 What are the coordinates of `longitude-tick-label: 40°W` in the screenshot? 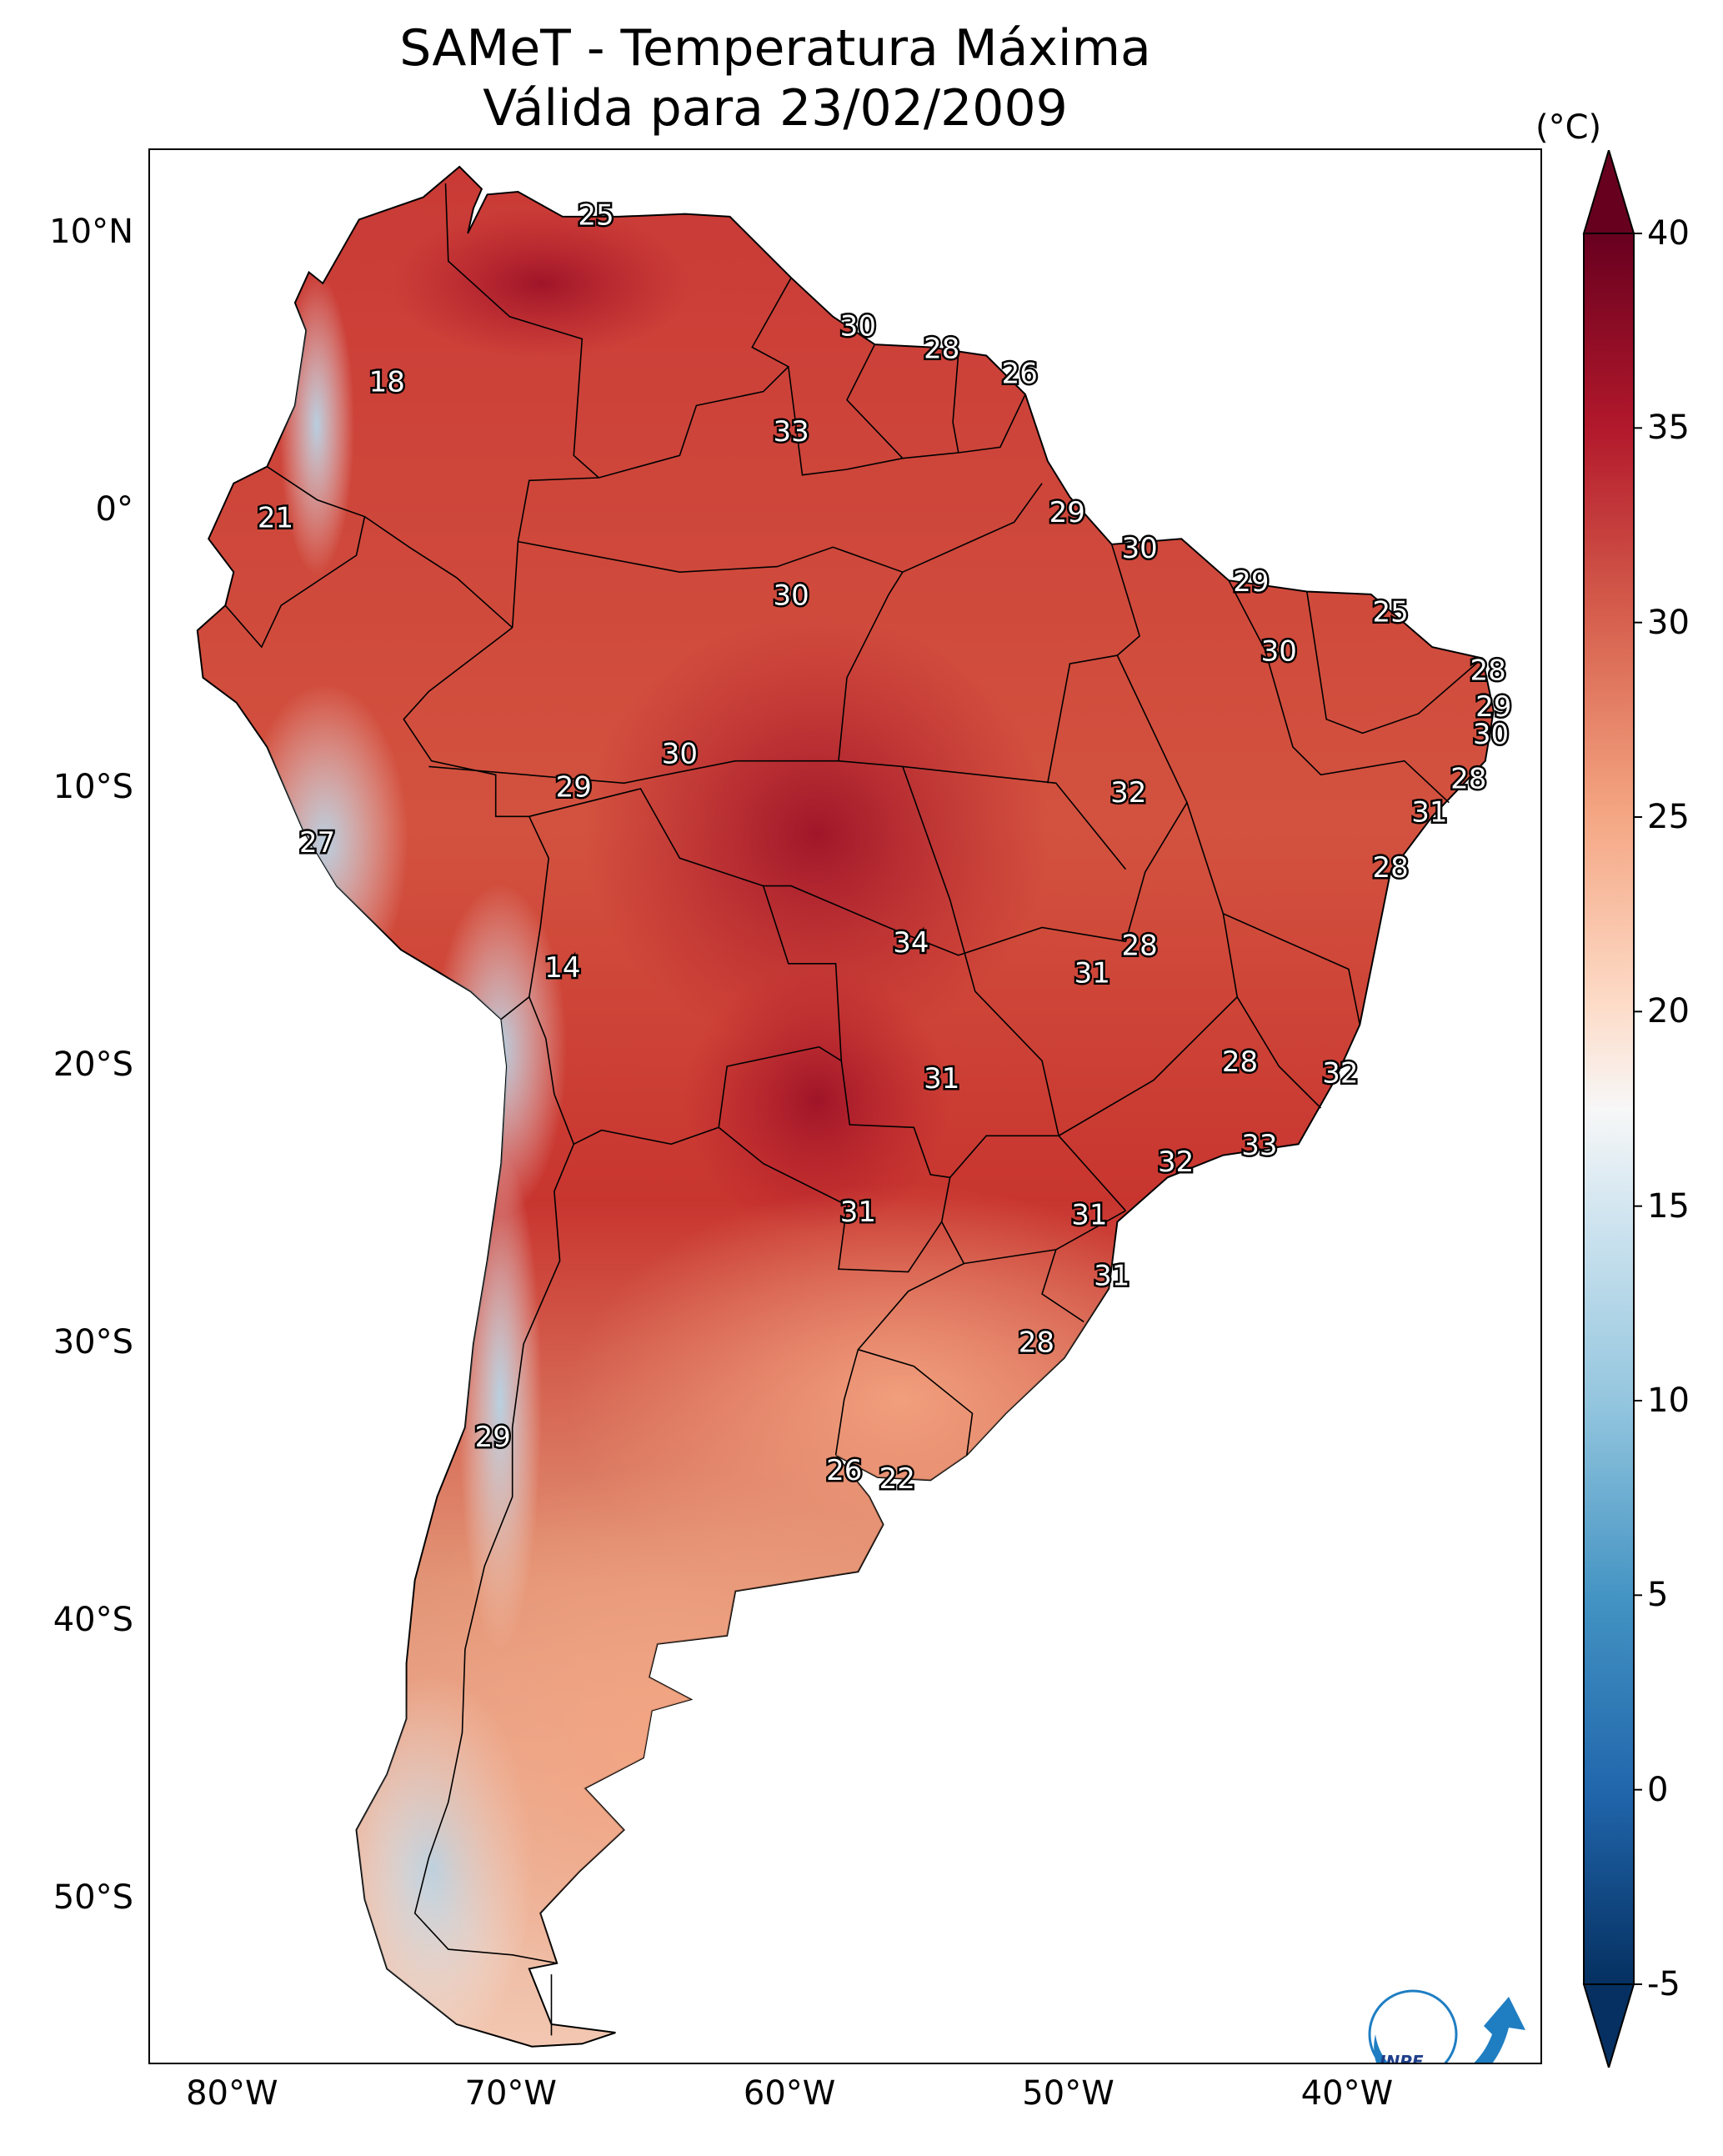 It's located at (1347, 2093).